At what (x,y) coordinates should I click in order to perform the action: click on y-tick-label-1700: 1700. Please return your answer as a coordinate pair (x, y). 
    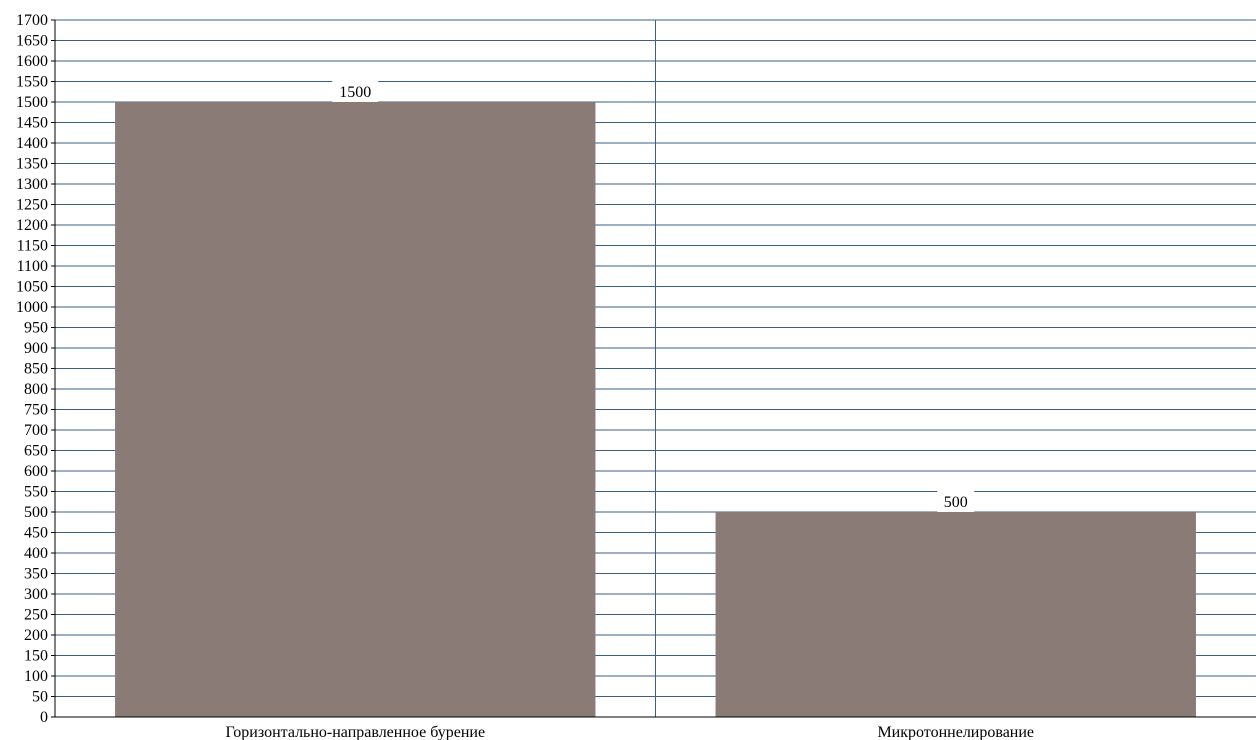
    Looking at the image, I should click on (32, 20).